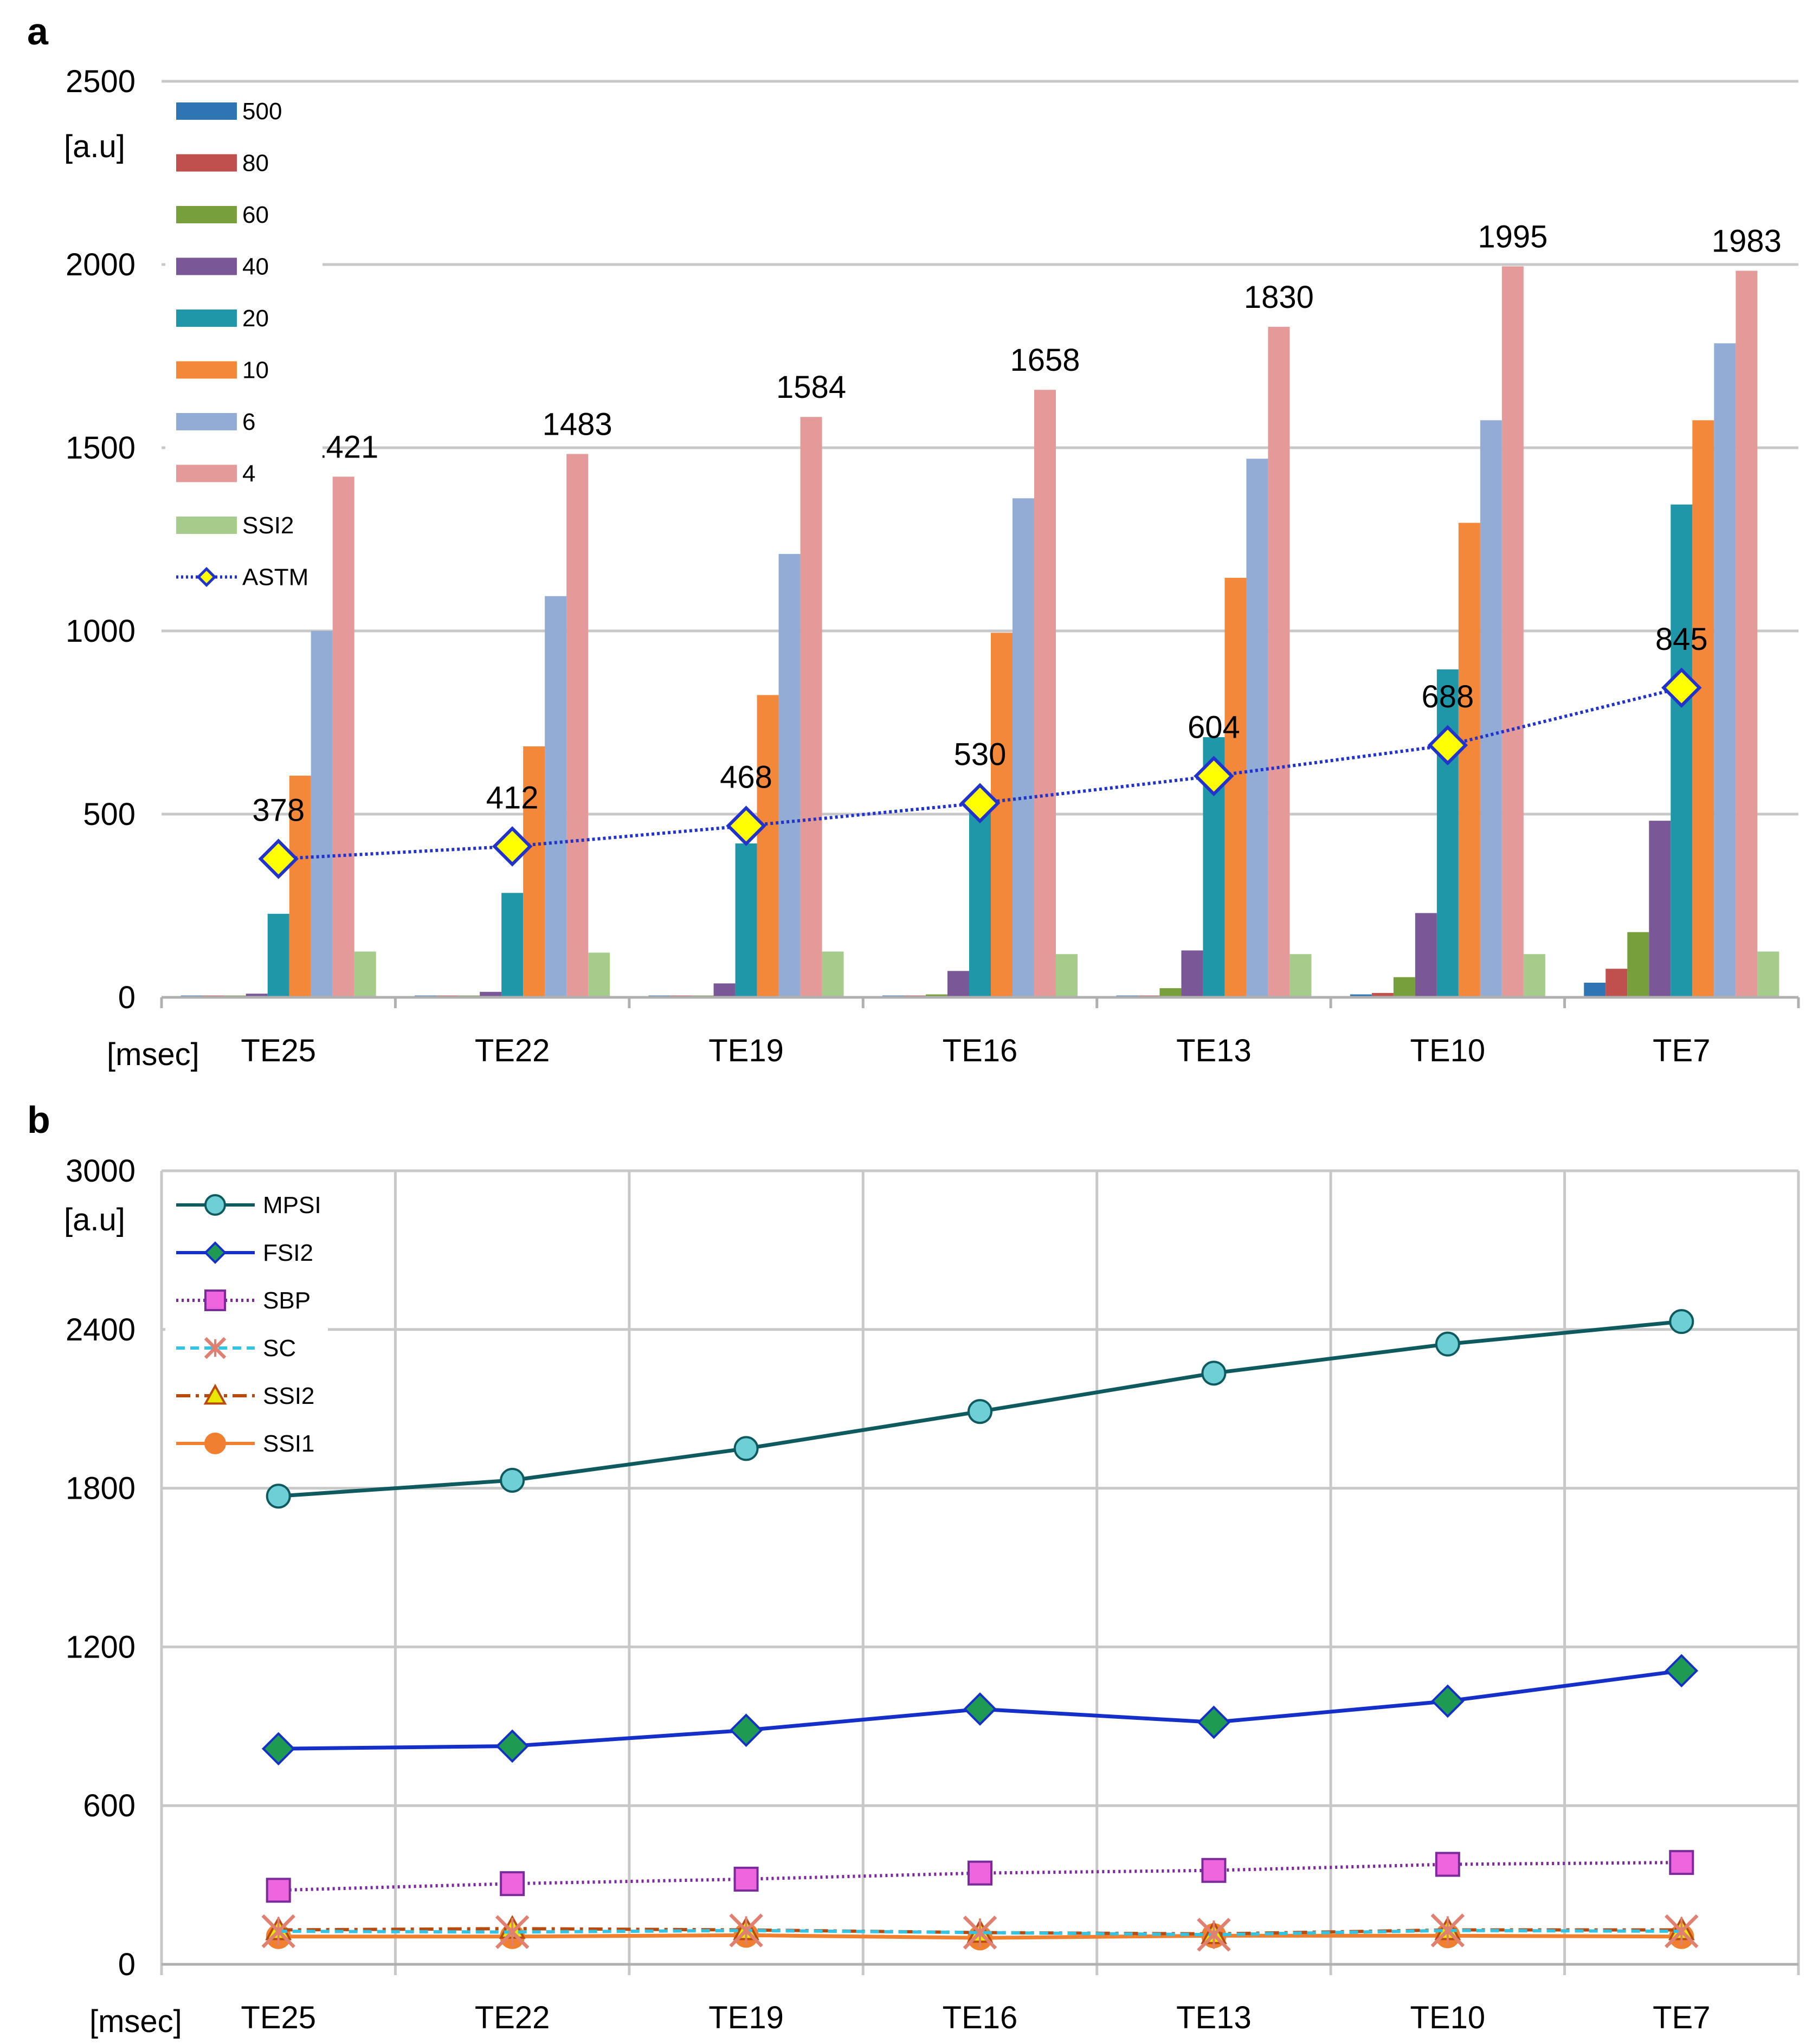  What do you see at coordinates (746, 777) in the screenshot?
I see `data-label: 468` at bounding box center [746, 777].